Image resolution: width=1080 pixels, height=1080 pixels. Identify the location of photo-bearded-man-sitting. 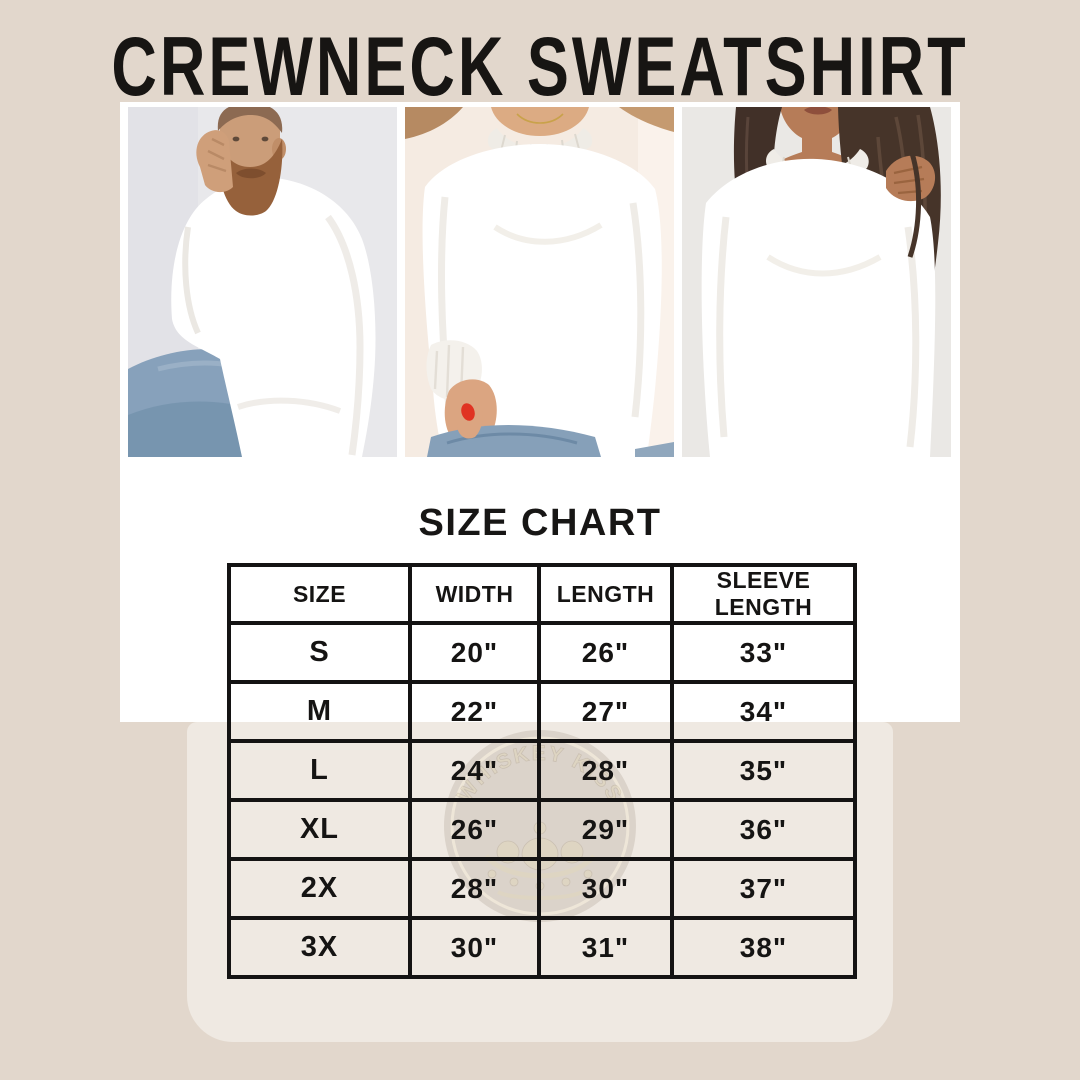
(262, 282).